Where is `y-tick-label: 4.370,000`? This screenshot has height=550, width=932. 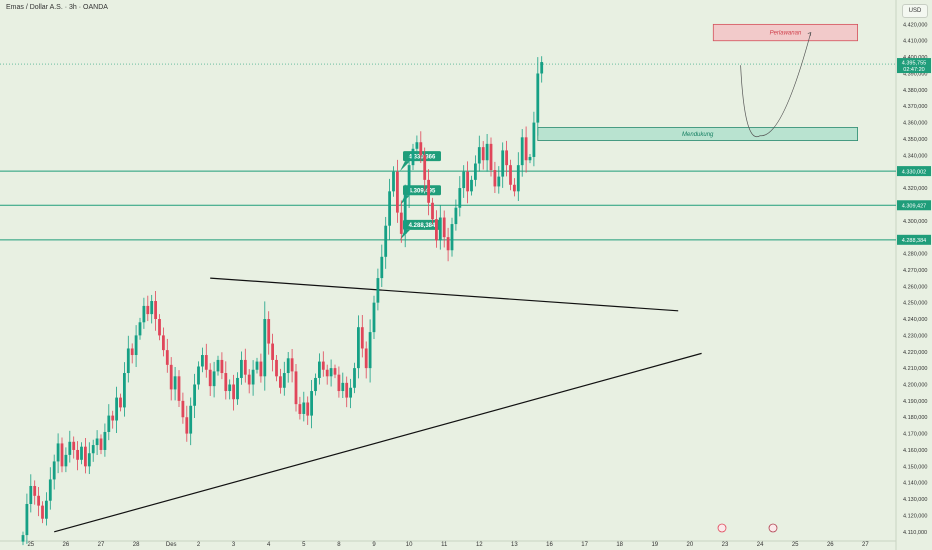 y-tick-label: 4.370,000 is located at coordinates (915, 107).